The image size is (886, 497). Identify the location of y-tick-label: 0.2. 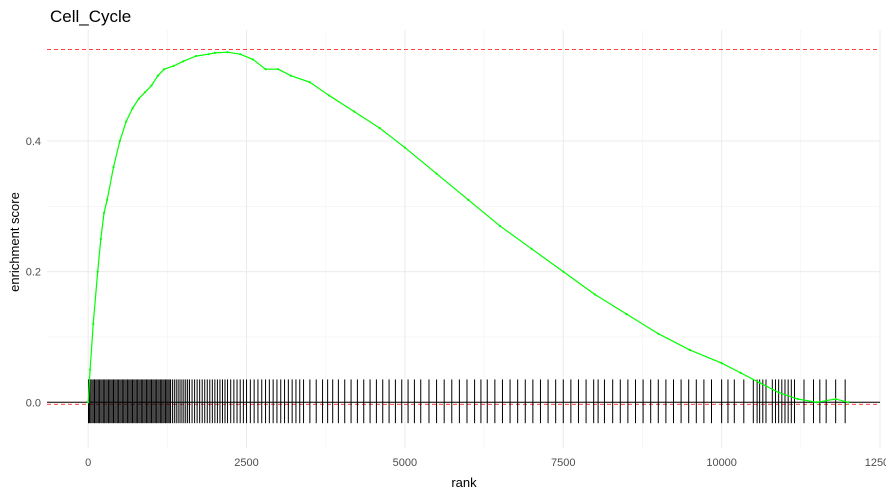
(33, 273).